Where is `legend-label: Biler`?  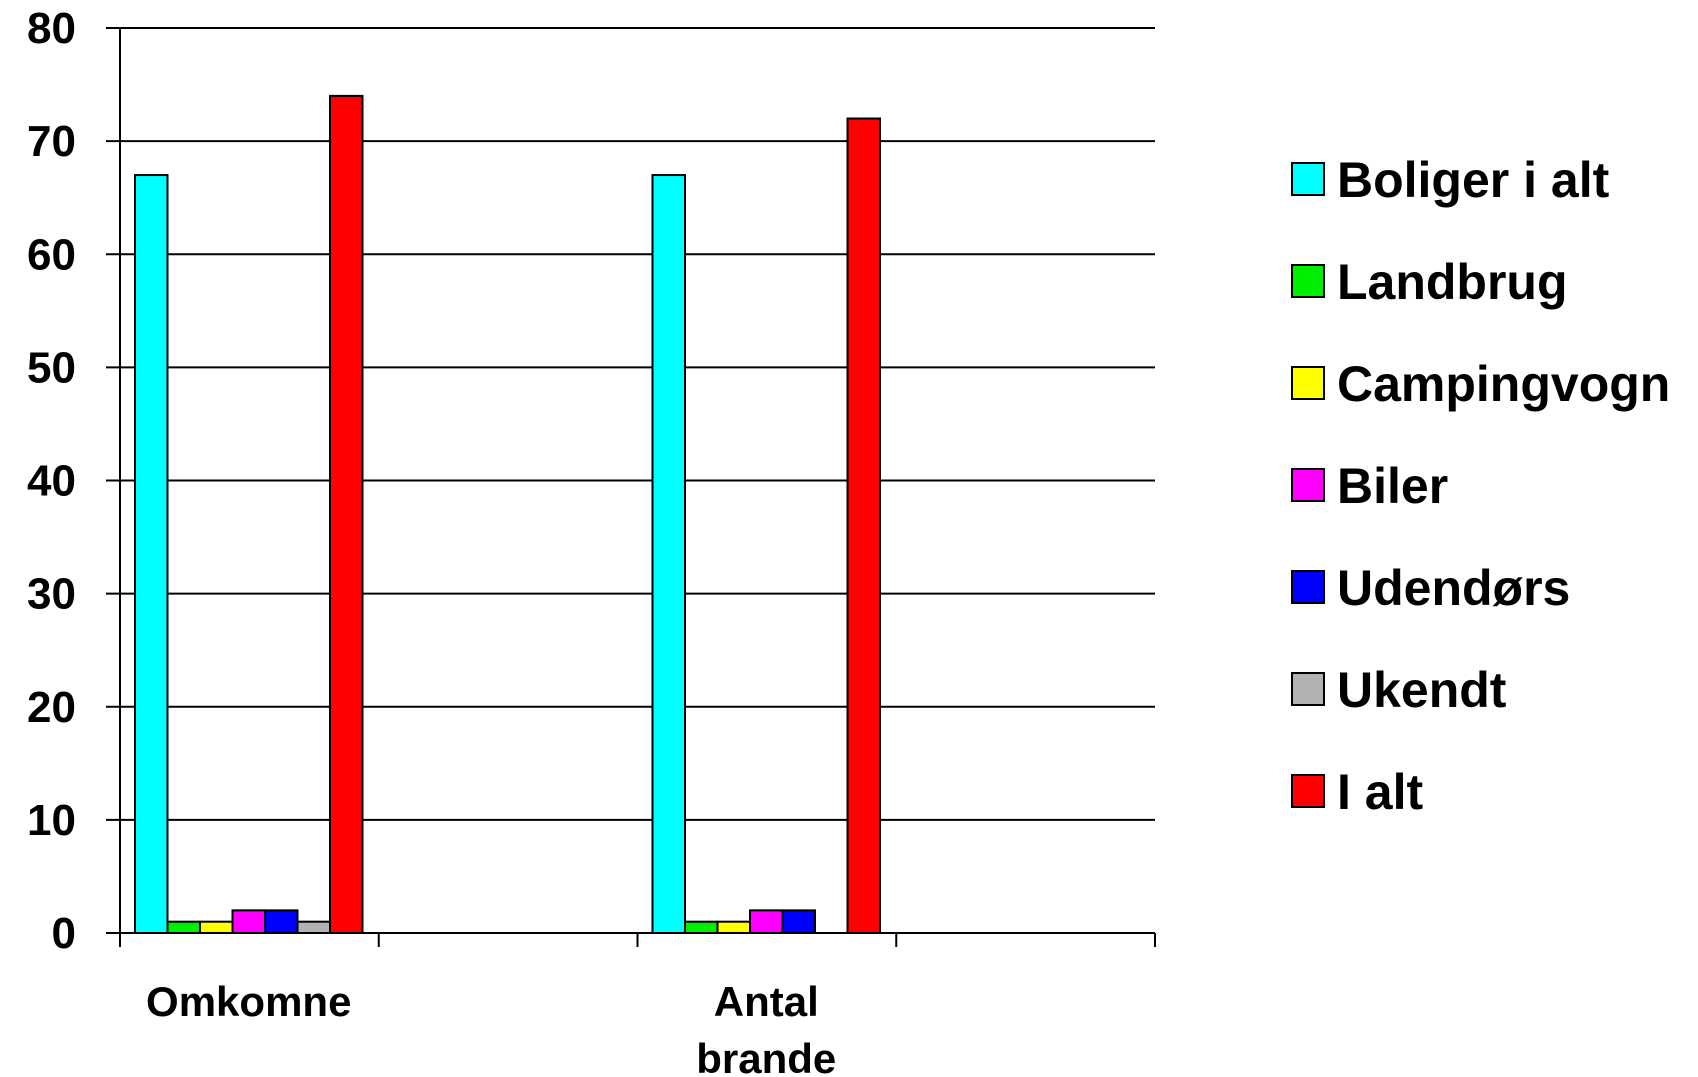
legend-label: Biler is located at coordinates (1392, 486).